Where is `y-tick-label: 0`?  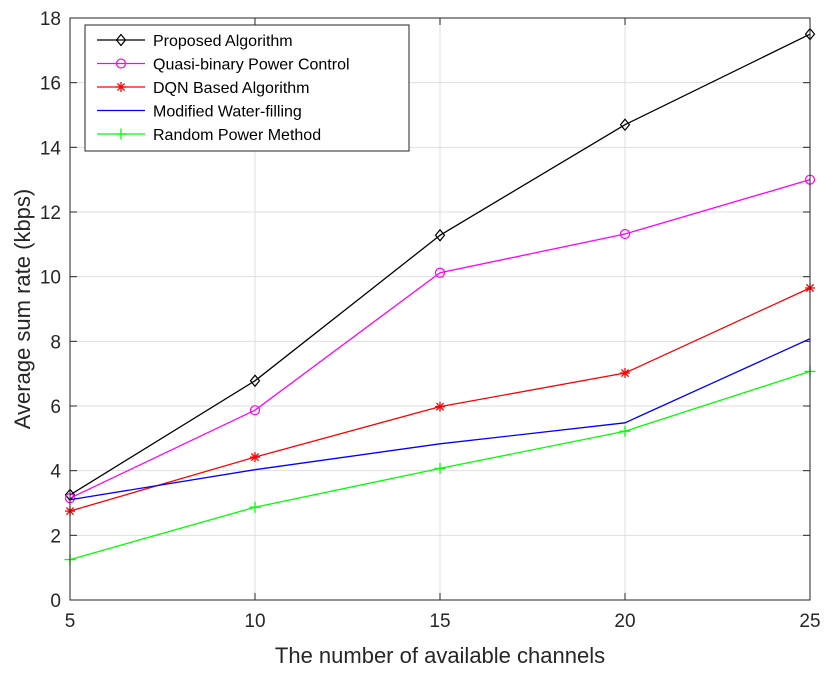 y-tick-label: 0 is located at coordinates (55, 601).